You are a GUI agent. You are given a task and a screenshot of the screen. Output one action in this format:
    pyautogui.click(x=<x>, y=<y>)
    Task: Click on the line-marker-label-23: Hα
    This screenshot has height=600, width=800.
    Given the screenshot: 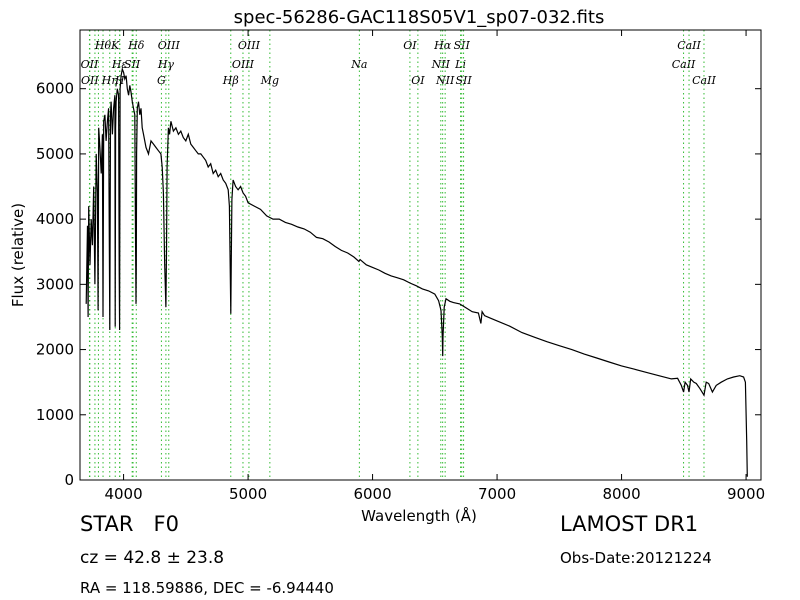 What is the action you would take?
    pyautogui.click(x=442, y=45)
    